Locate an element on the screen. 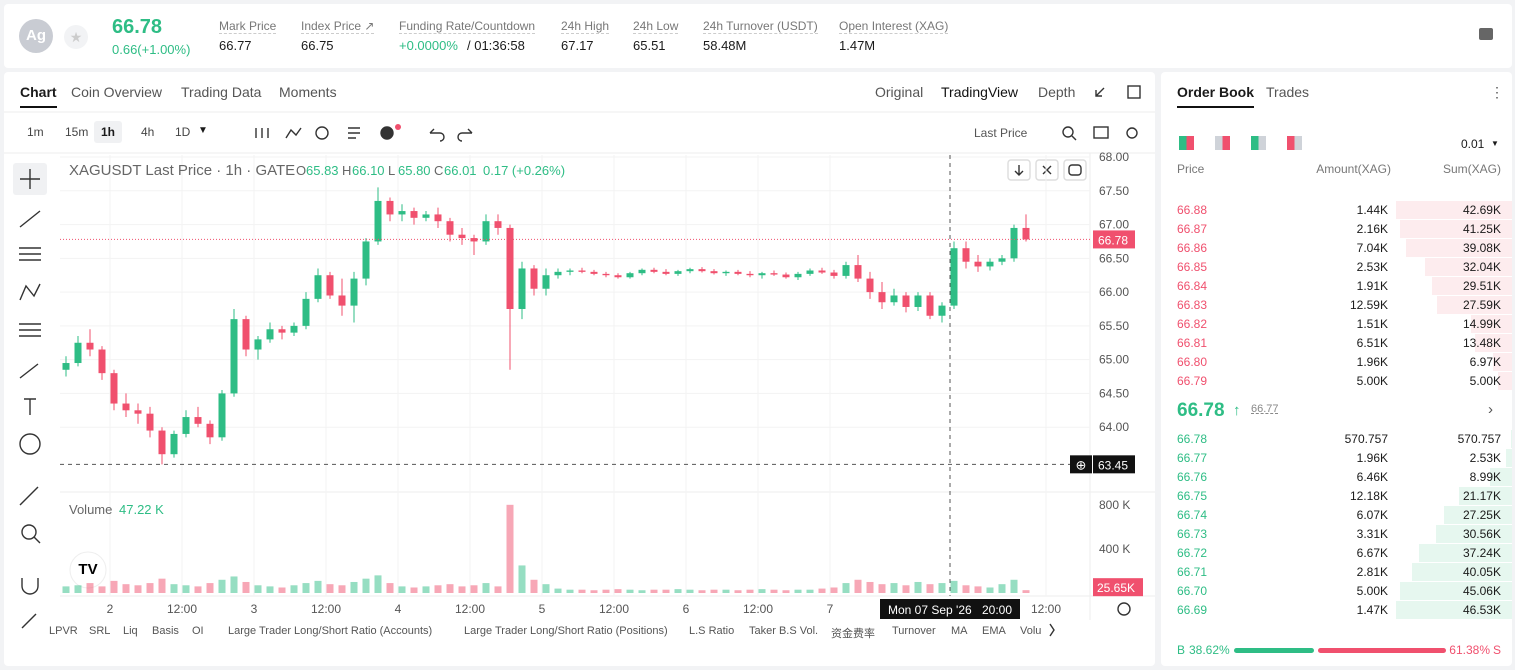 This screenshot has width=1515, height=670. info-button is located at coordinates (1486, 34).